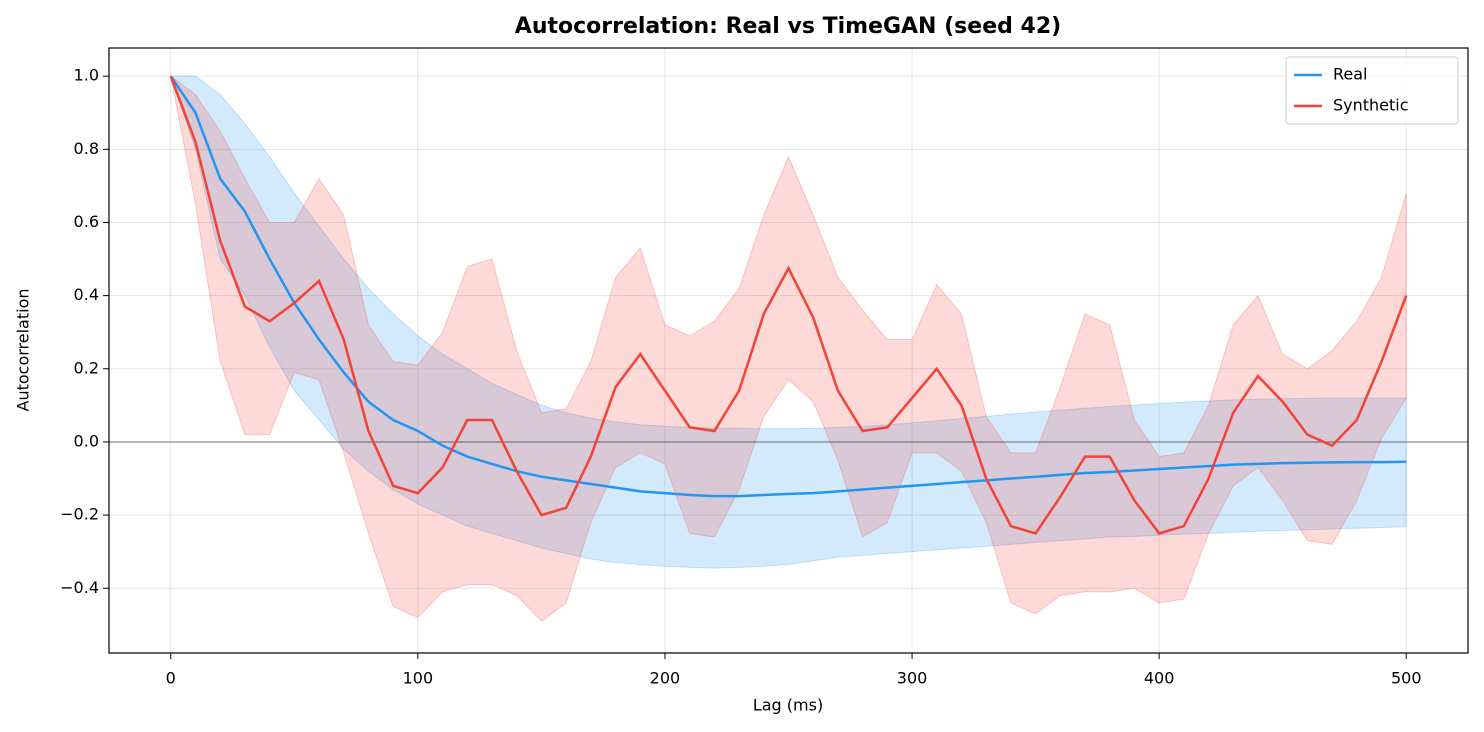 Image resolution: width=1484 pixels, height=732 pixels. I want to click on y-tick-label: 0.8, so click(86, 148).